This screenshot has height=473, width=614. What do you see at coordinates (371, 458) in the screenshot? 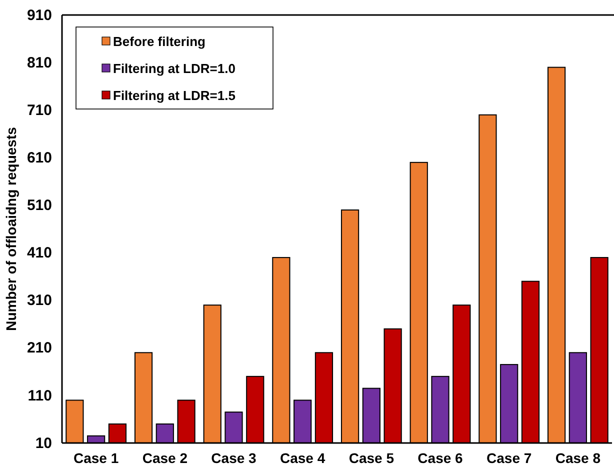
I see `x-tick-label: Case 5` at bounding box center [371, 458].